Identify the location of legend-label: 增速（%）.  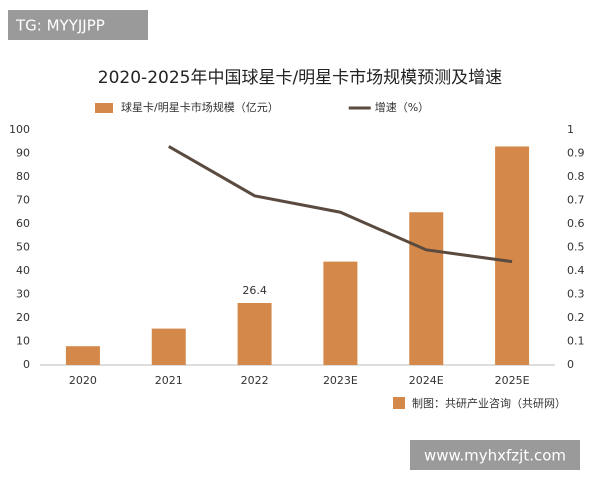
(402, 107).